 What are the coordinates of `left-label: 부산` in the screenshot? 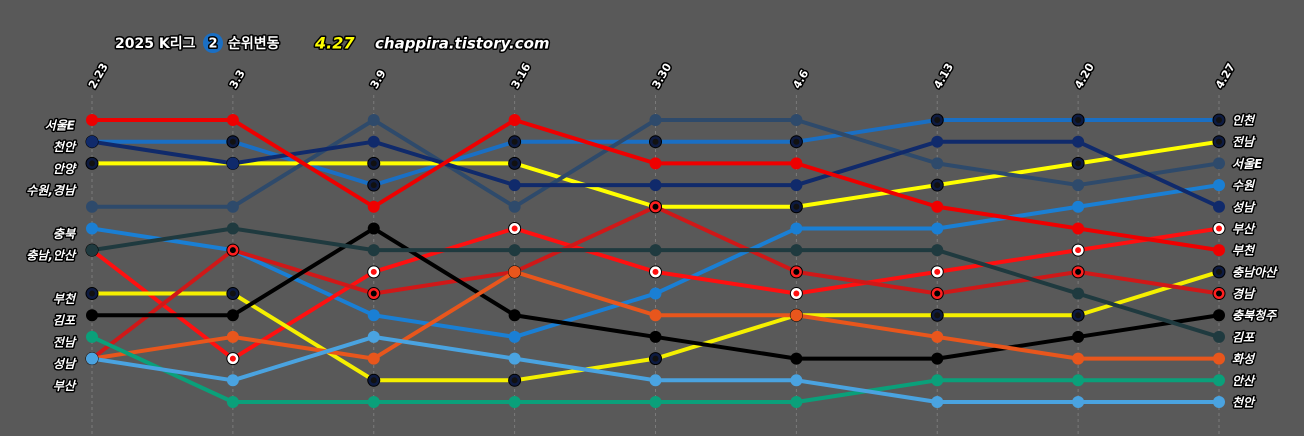 It's located at (65, 386).